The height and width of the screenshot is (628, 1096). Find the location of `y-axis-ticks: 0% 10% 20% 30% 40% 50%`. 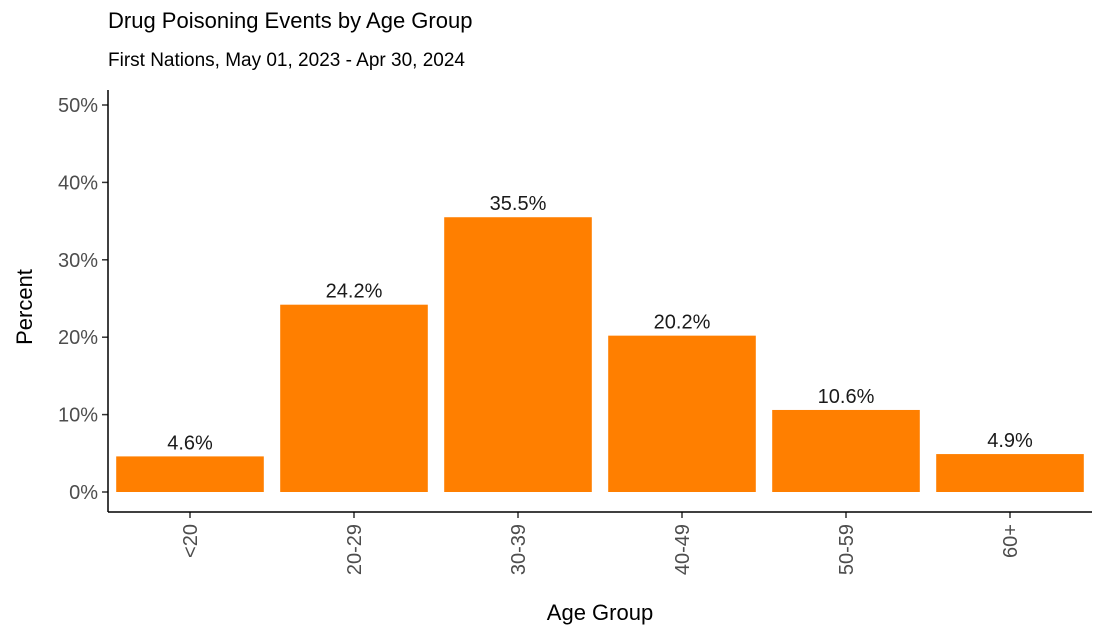

y-axis-ticks: 0% 10% 20% 30% 40% 50% is located at coordinates (83, 299).